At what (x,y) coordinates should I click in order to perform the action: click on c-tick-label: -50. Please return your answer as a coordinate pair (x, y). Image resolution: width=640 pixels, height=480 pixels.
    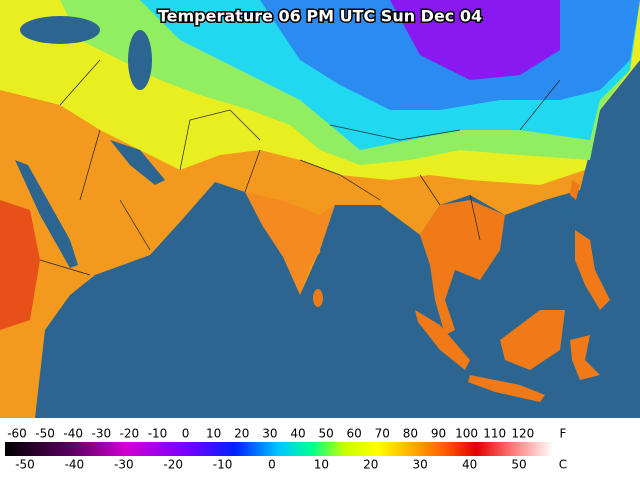
    Looking at the image, I should click on (25, 465).